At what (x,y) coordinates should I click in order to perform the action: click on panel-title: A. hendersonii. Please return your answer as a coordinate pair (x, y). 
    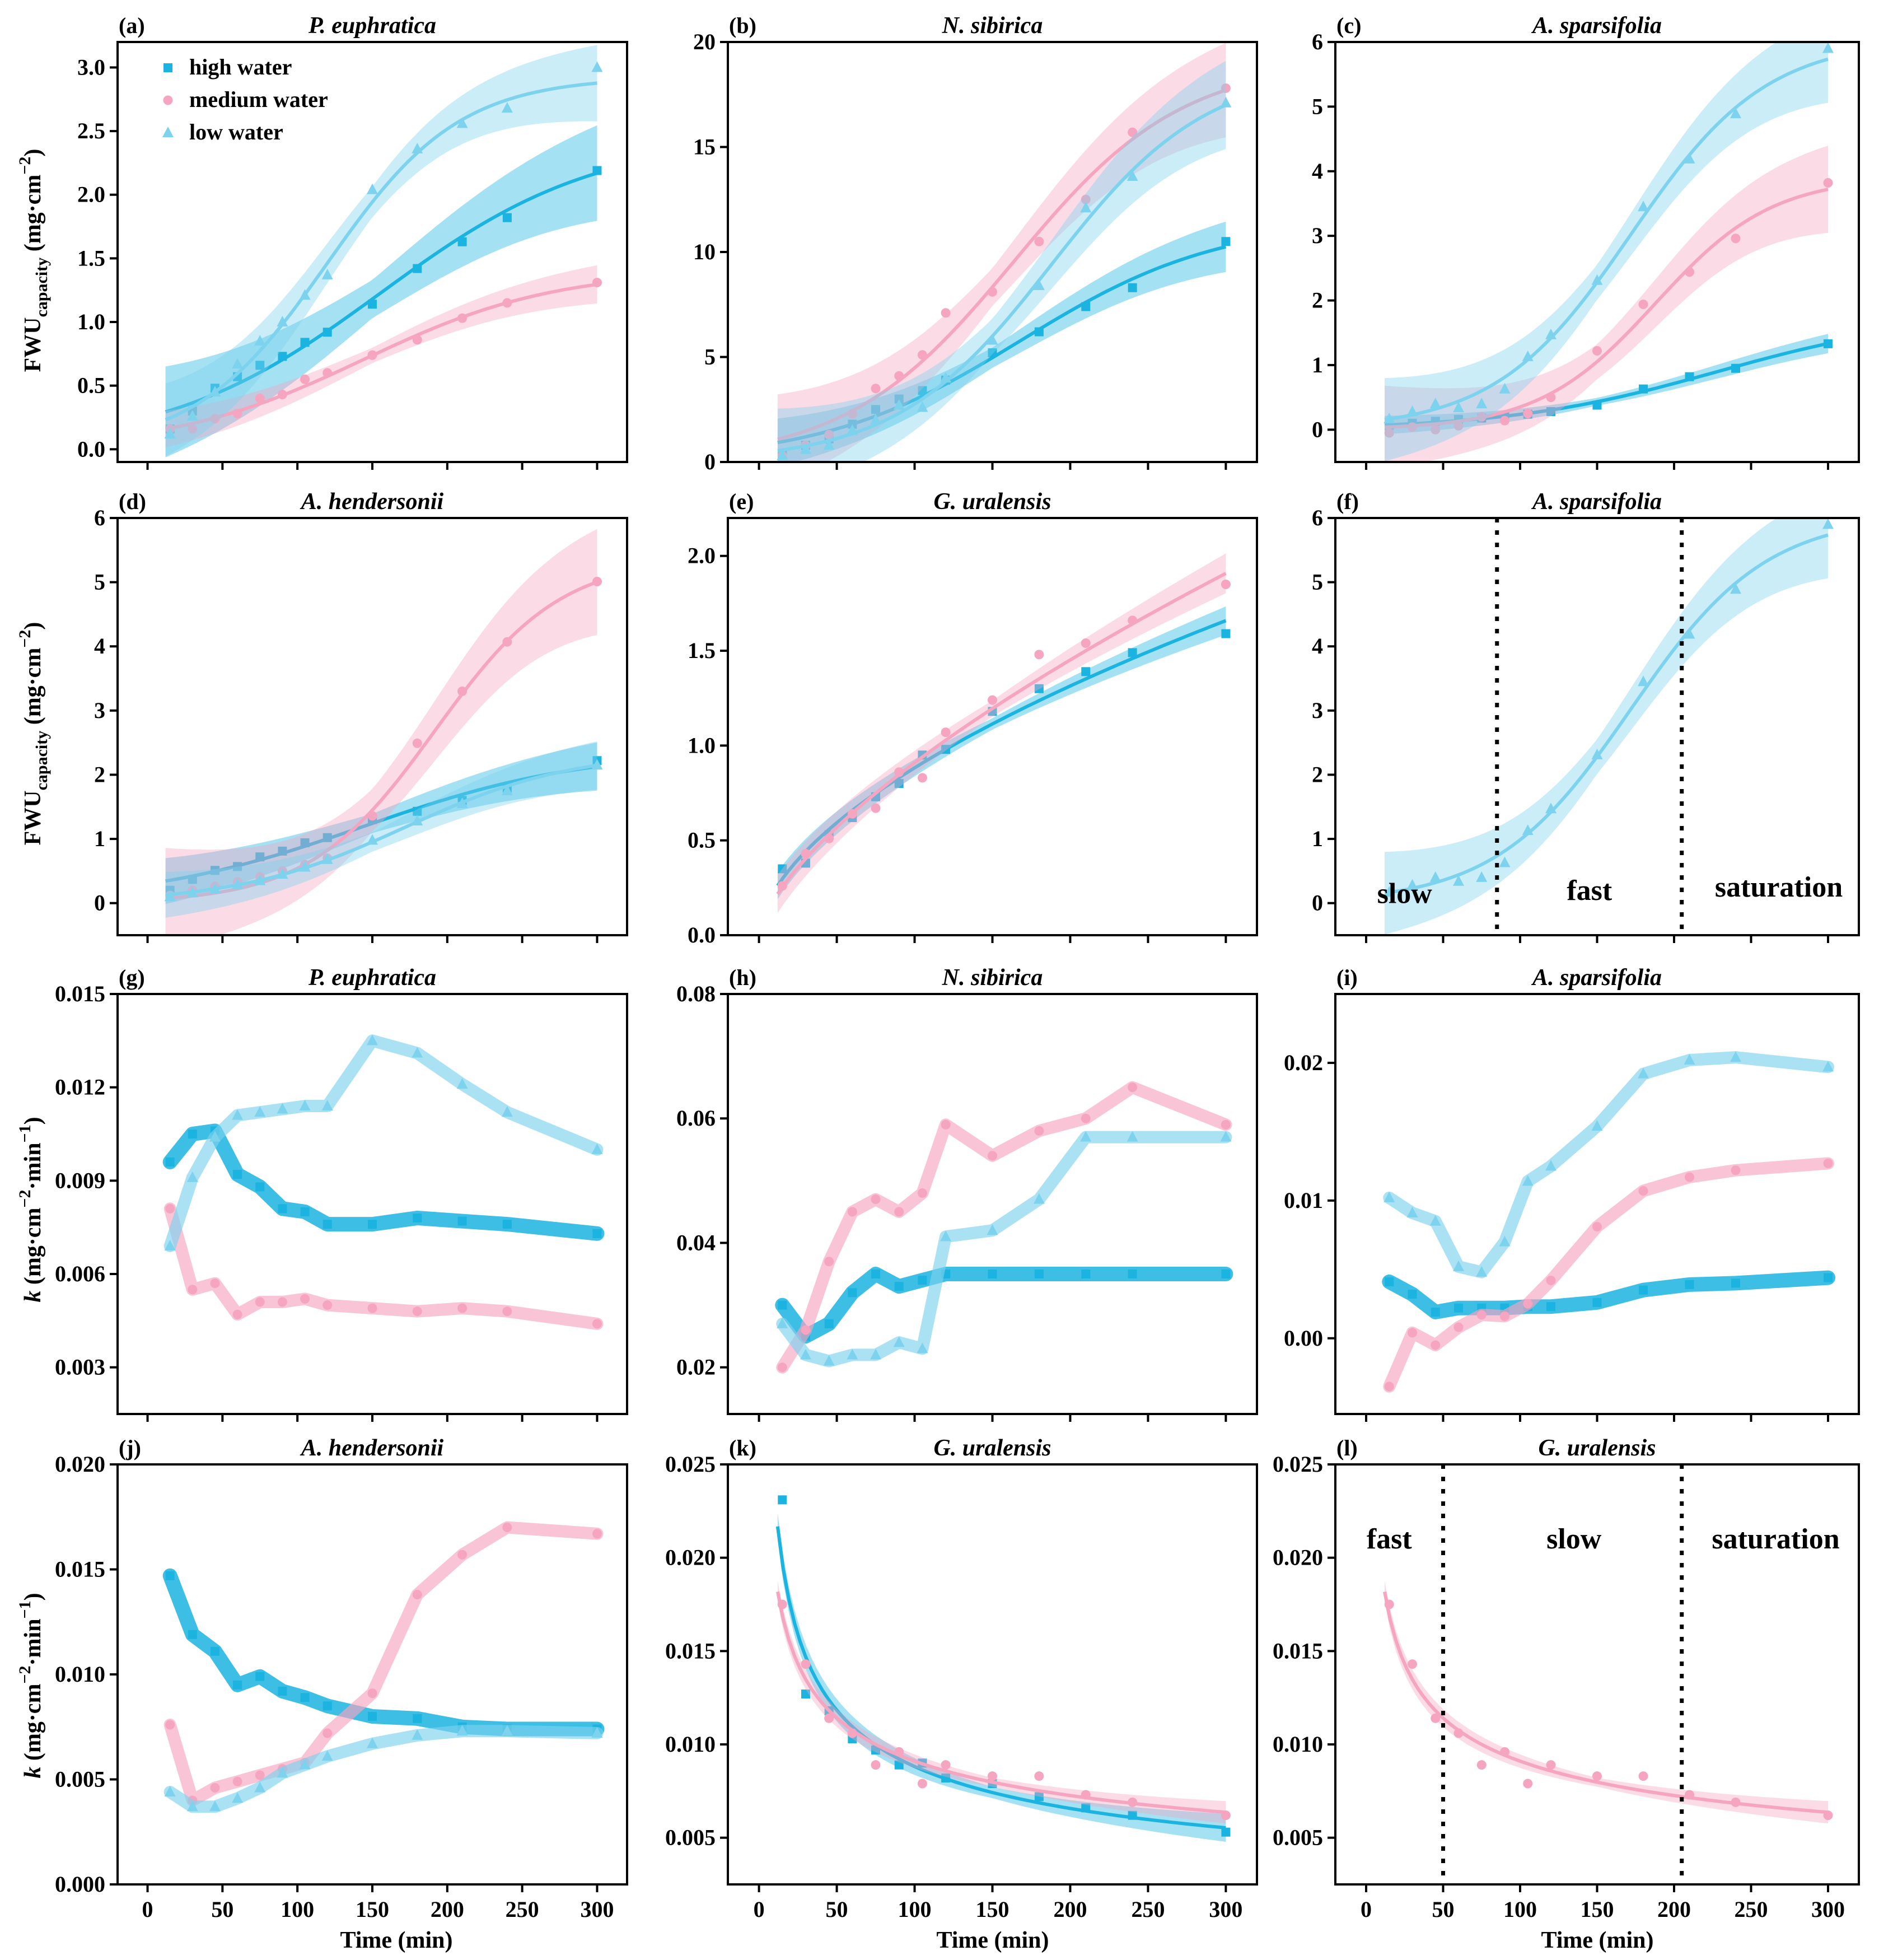
    Looking at the image, I should click on (372, 502).